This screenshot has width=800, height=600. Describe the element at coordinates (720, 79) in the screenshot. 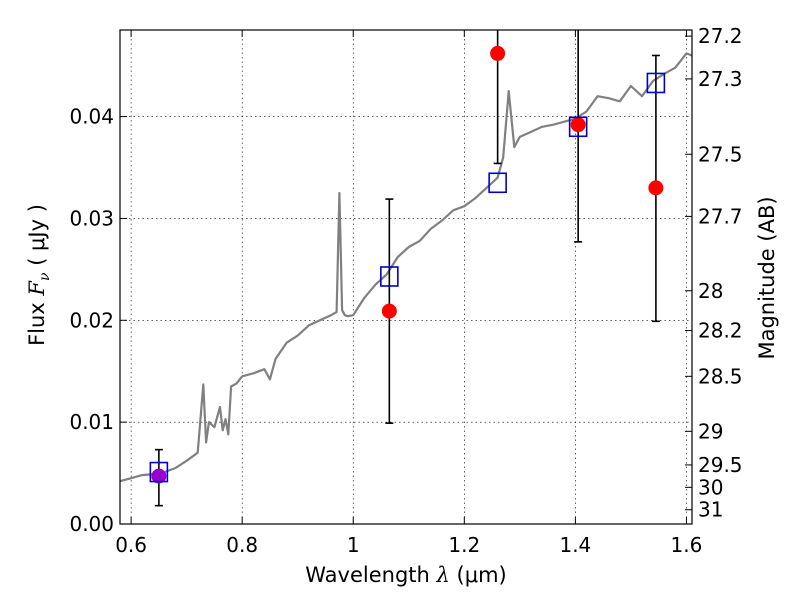

I see `y2-tick-label: 27.3` at that location.